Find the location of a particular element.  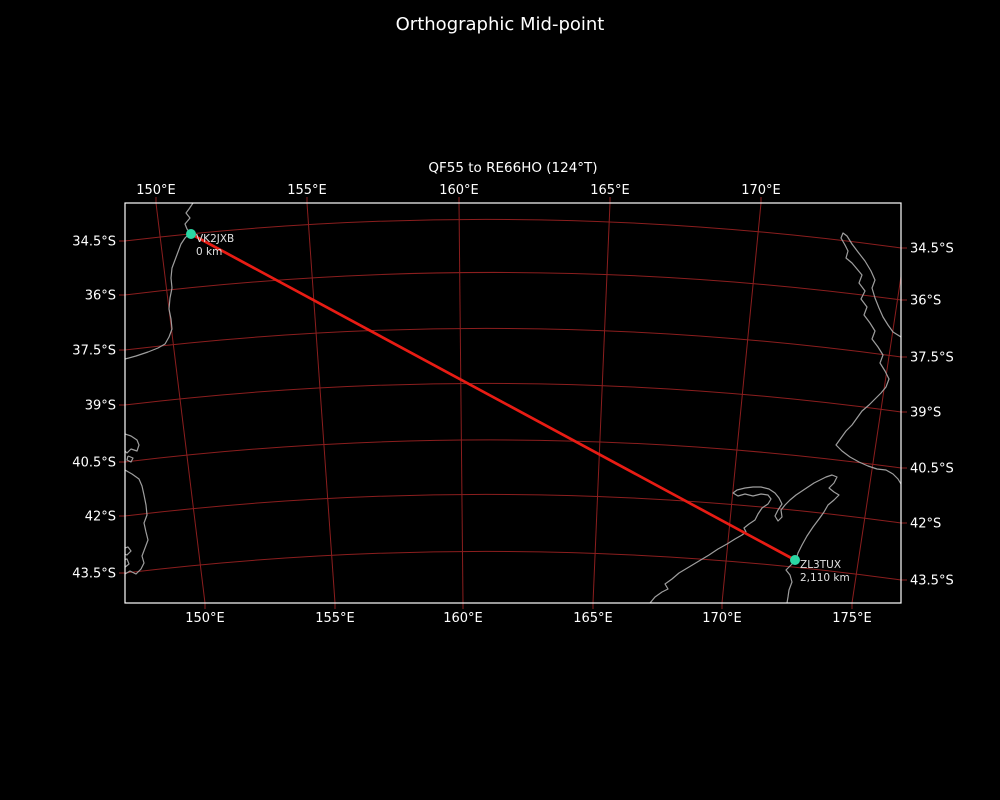

ylabel-left: 42°S is located at coordinates (100, 517).